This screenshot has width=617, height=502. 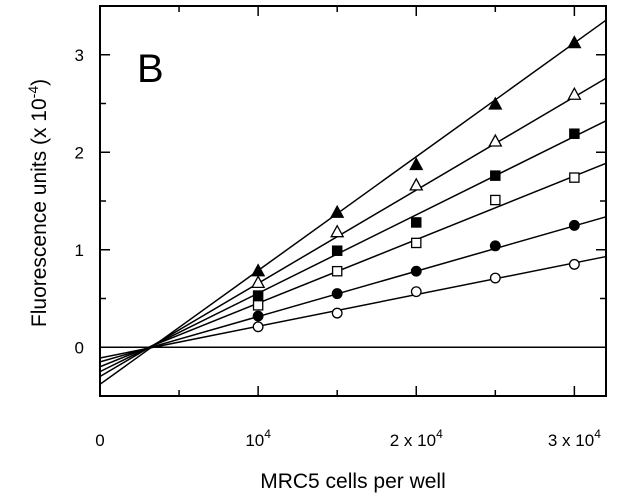 I want to click on x-tick-label: 0, so click(x=99, y=440).